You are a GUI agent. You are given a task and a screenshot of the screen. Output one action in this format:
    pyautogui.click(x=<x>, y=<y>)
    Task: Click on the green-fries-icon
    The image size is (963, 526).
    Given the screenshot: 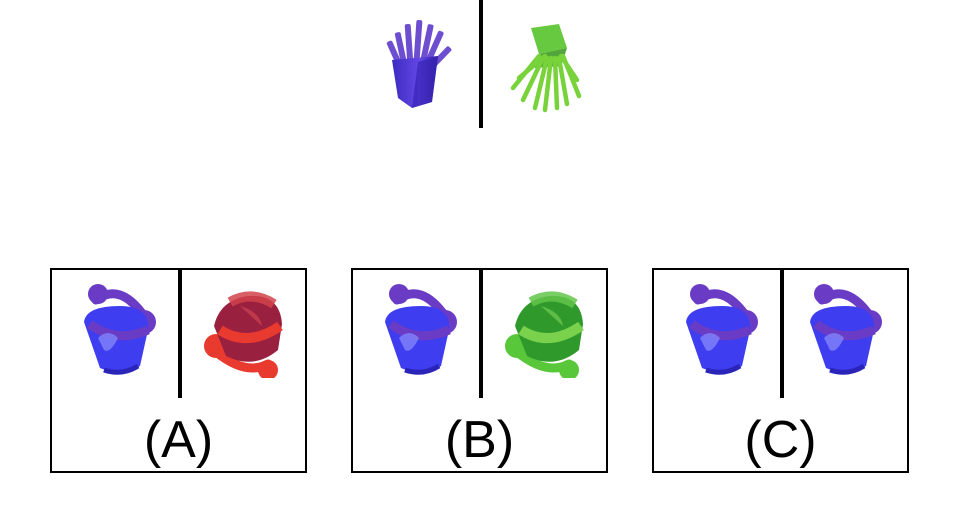 What is the action you would take?
    pyautogui.click(x=546, y=68)
    